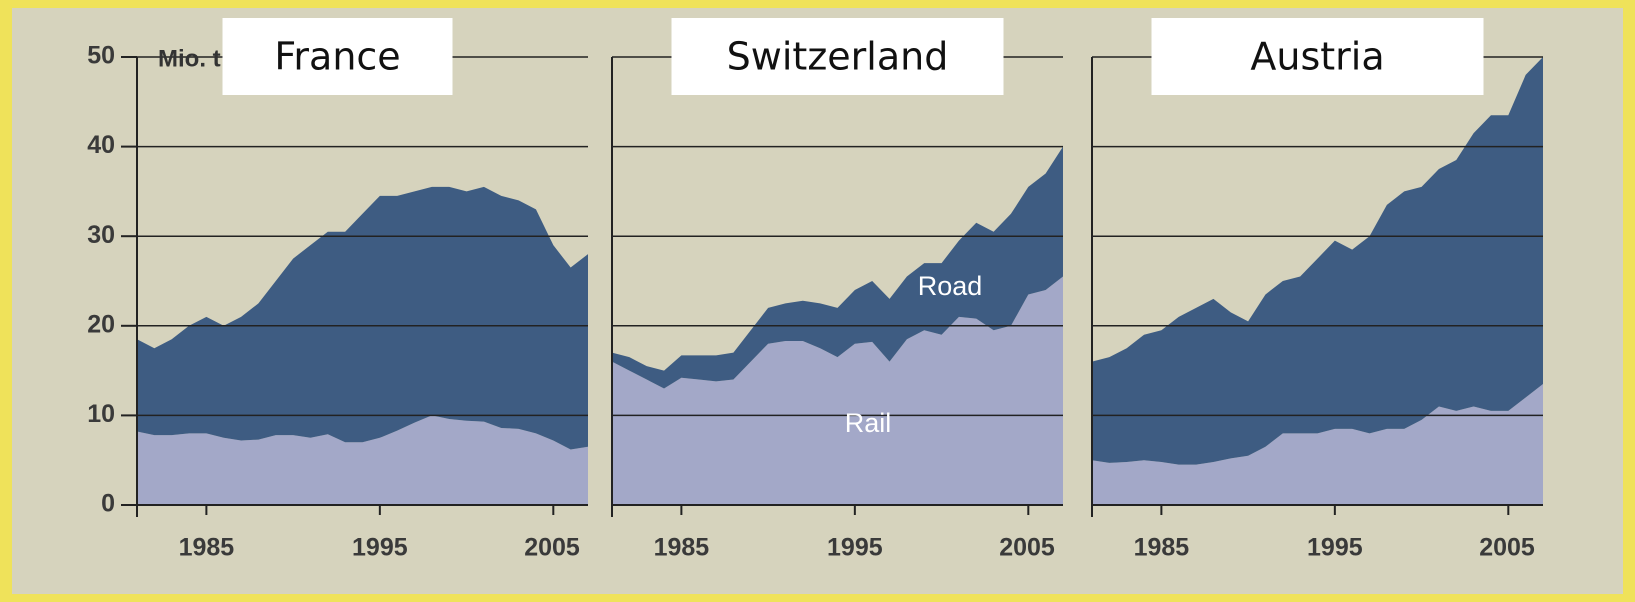 The image size is (1635, 602). What do you see at coordinates (189, 58) in the screenshot?
I see `annotation: Mio. t` at bounding box center [189, 58].